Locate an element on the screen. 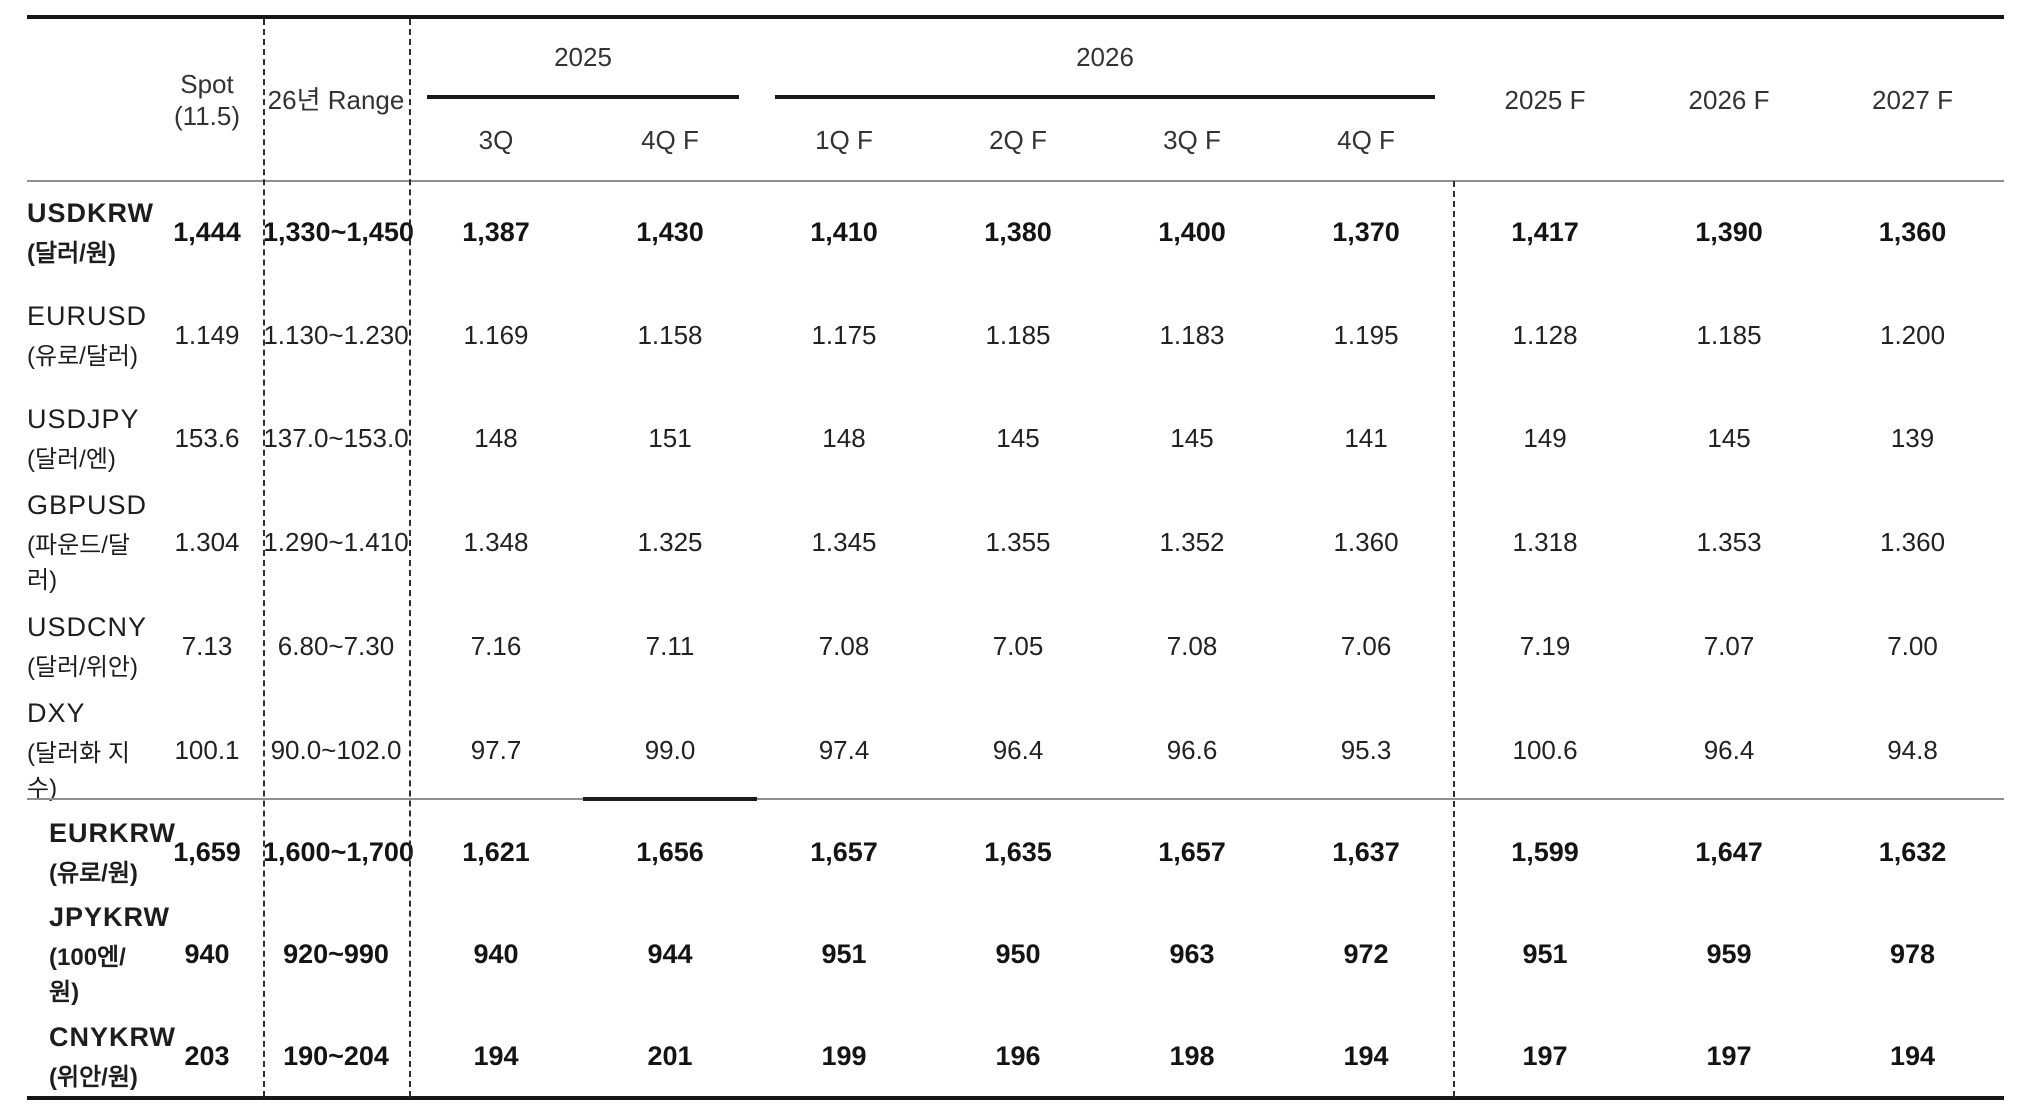  cell: 1.290~1.410 is located at coordinates (336, 542).